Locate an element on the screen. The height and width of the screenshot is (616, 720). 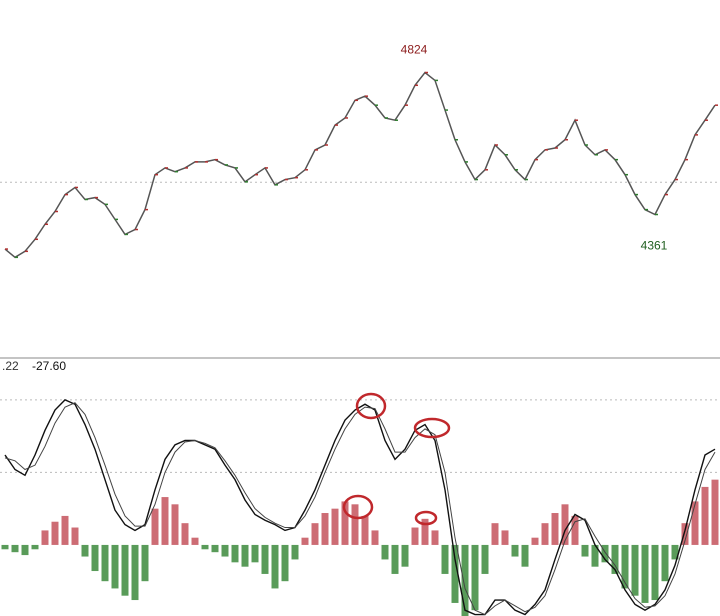
highlight-circles is located at coordinates (396, 459).